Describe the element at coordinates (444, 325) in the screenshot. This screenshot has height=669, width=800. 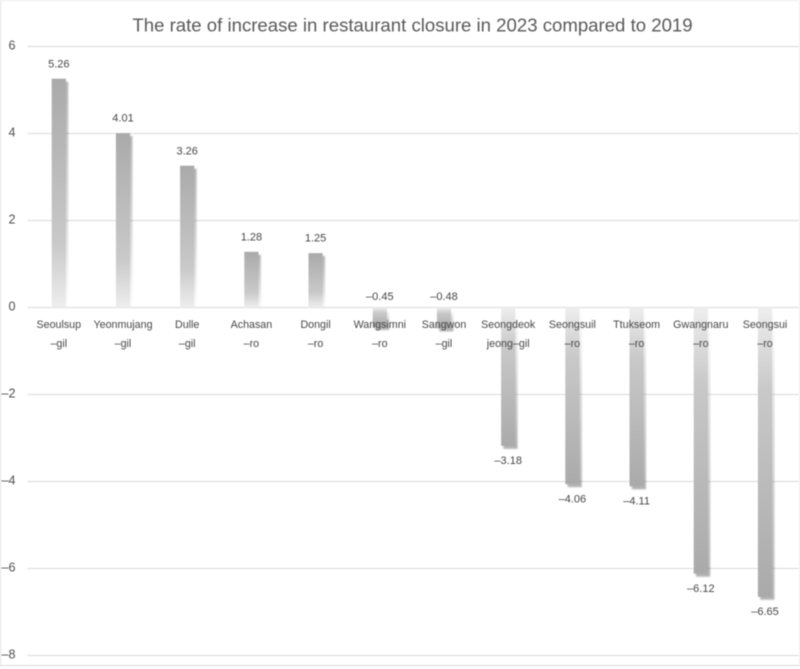
I see `svg-text: Sangwon` at that location.